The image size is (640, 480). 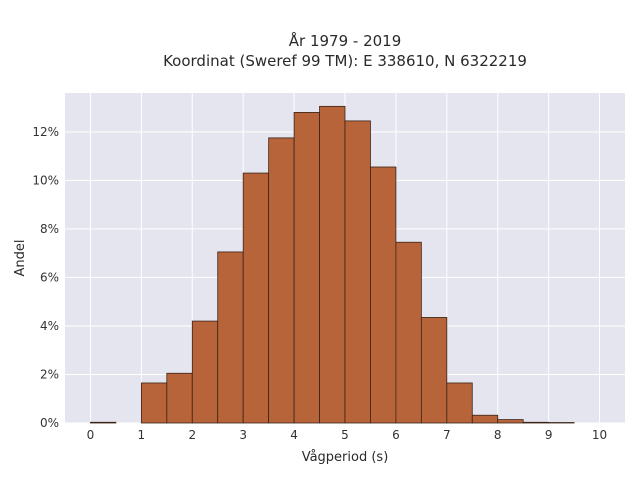 I want to click on x-tick-label: 10, so click(x=599, y=435).